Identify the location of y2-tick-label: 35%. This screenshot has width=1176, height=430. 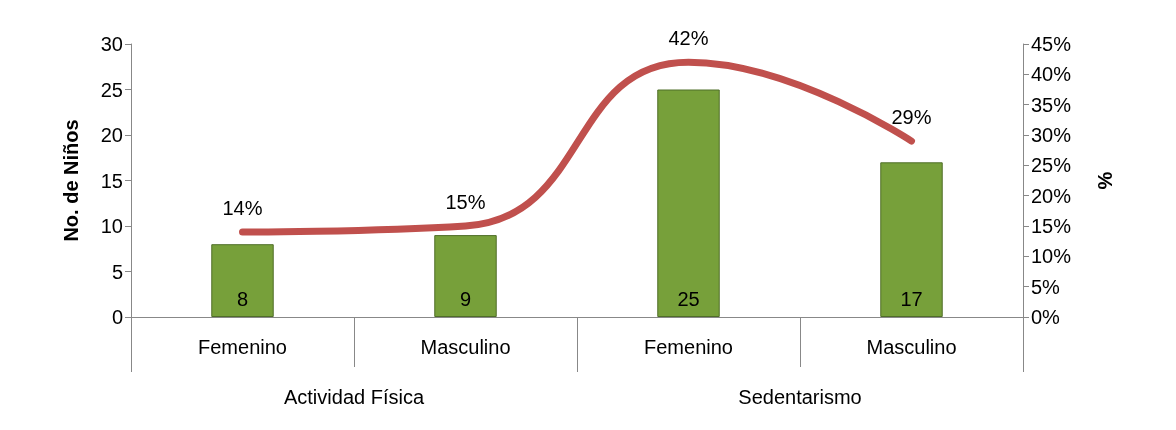
(1051, 104).